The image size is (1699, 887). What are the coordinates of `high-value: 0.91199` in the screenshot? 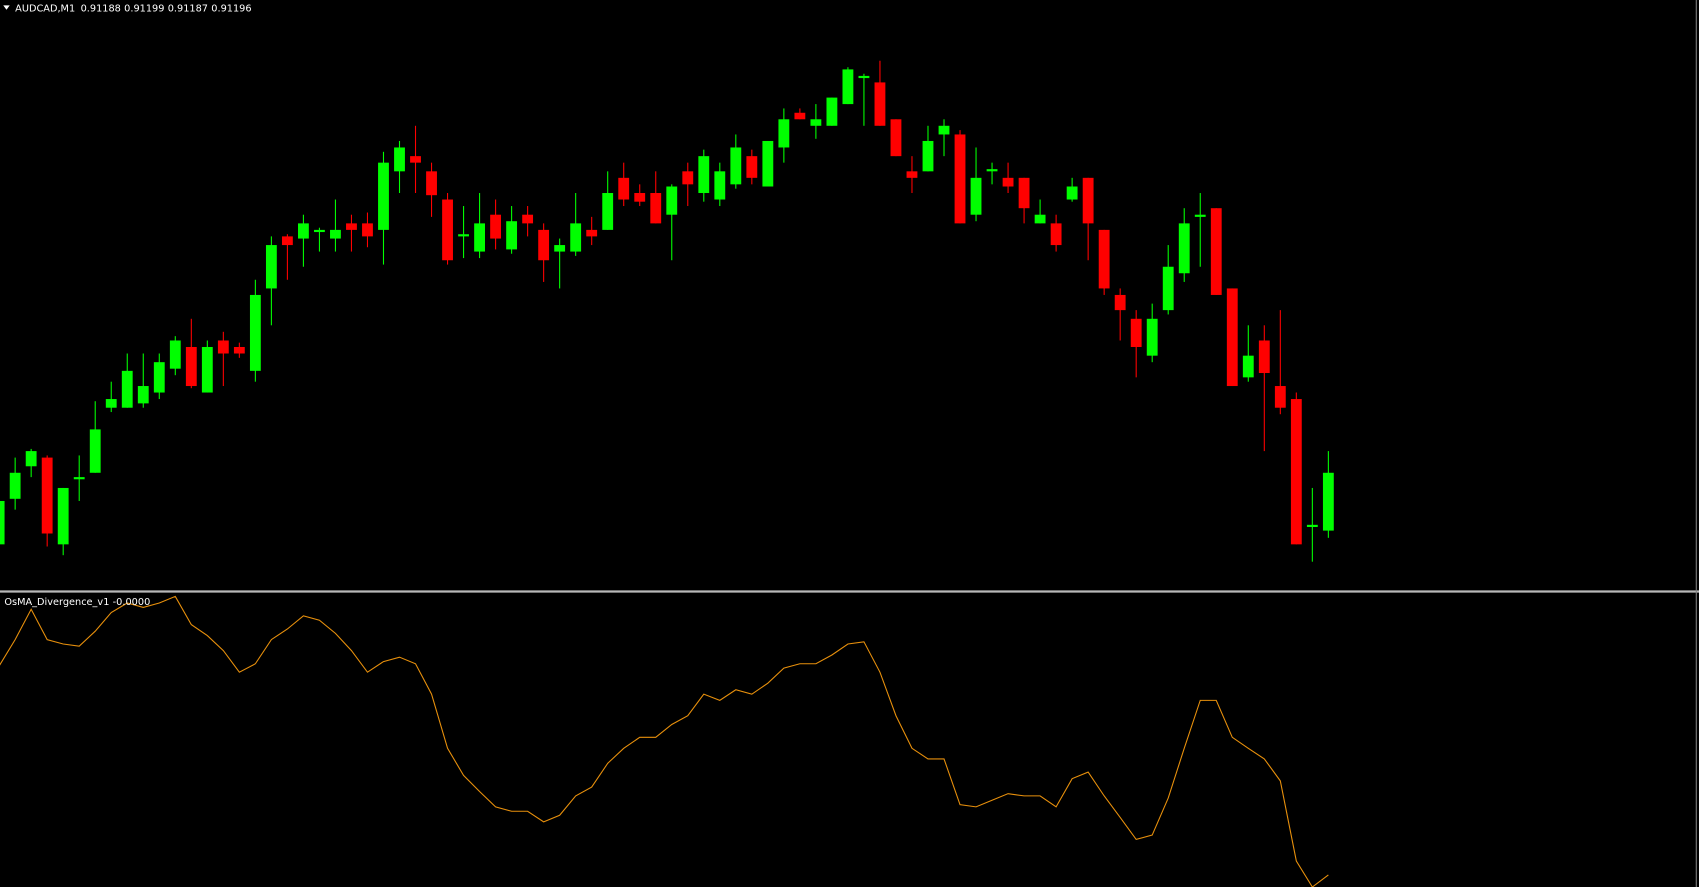 It's located at (144, 9).